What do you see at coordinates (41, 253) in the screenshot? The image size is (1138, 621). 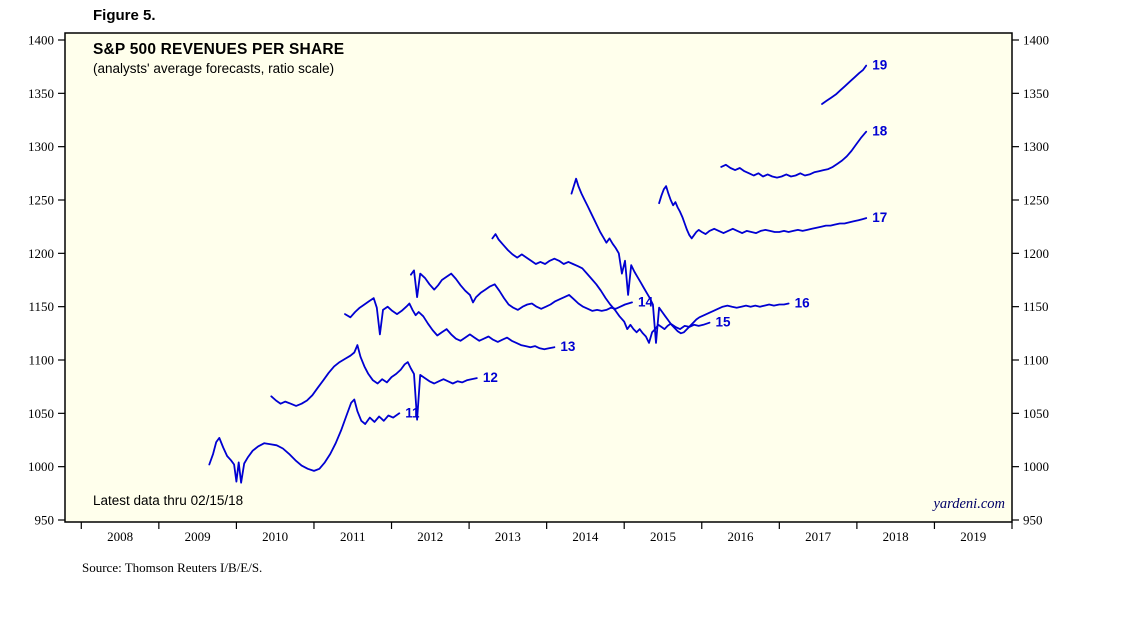 I see `y-axis-label-left: 1200` at bounding box center [41, 253].